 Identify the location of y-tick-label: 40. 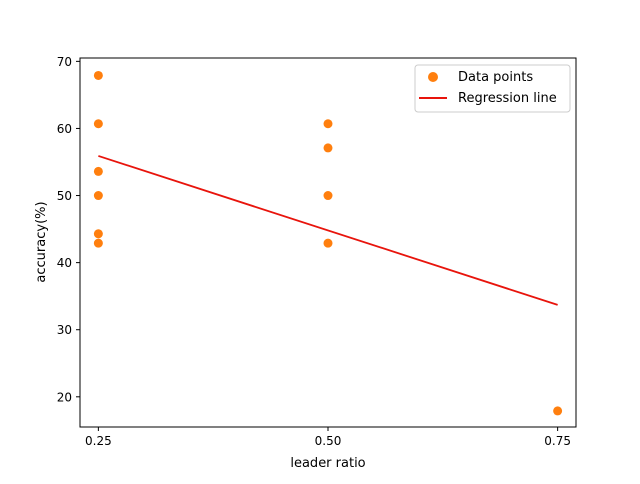
(64, 263).